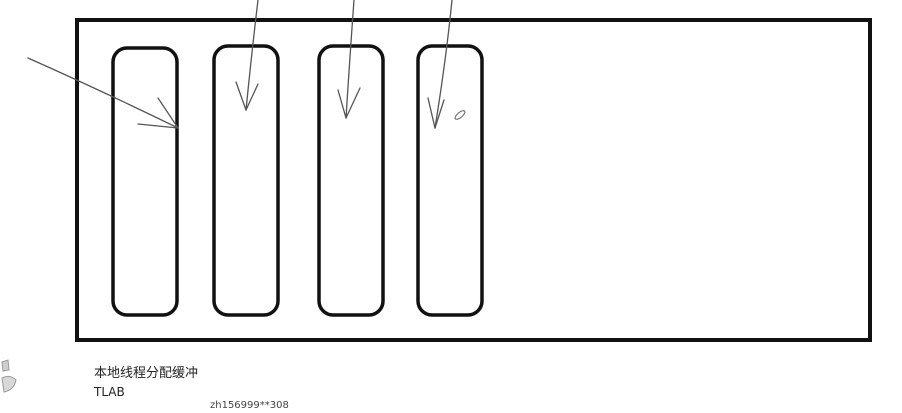  What do you see at coordinates (460, 115) in the screenshot?
I see `scribble-mark` at bounding box center [460, 115].